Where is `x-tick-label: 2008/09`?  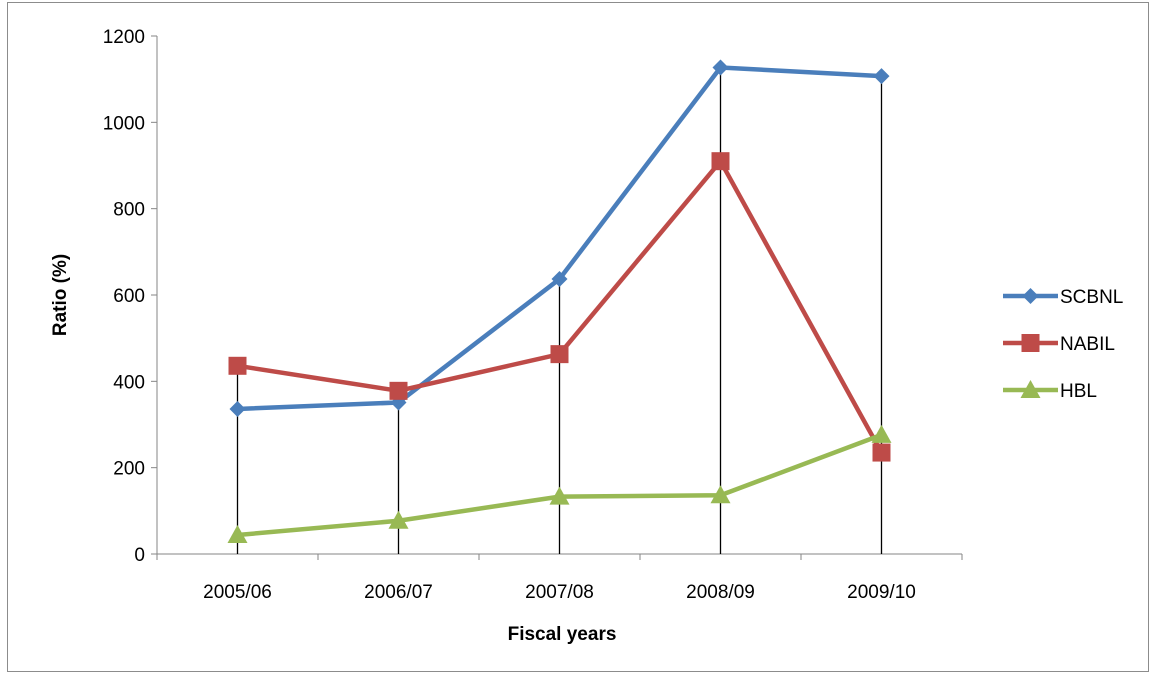
x-tick-label: 2008/09 is located at coordinates (720, 592).